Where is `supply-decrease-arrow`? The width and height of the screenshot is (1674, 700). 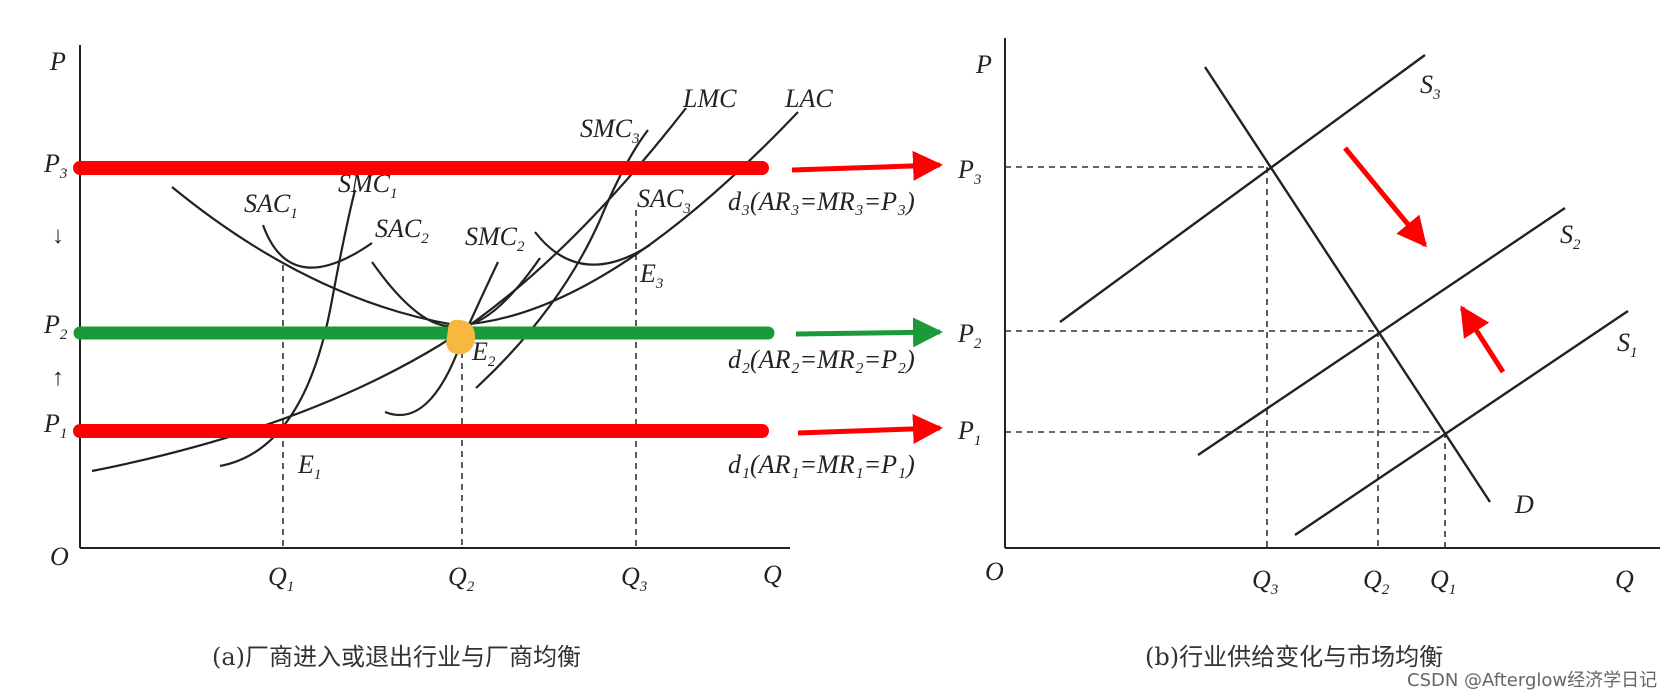
supply-decrease-arrow is located at coordinates (1385, 197).